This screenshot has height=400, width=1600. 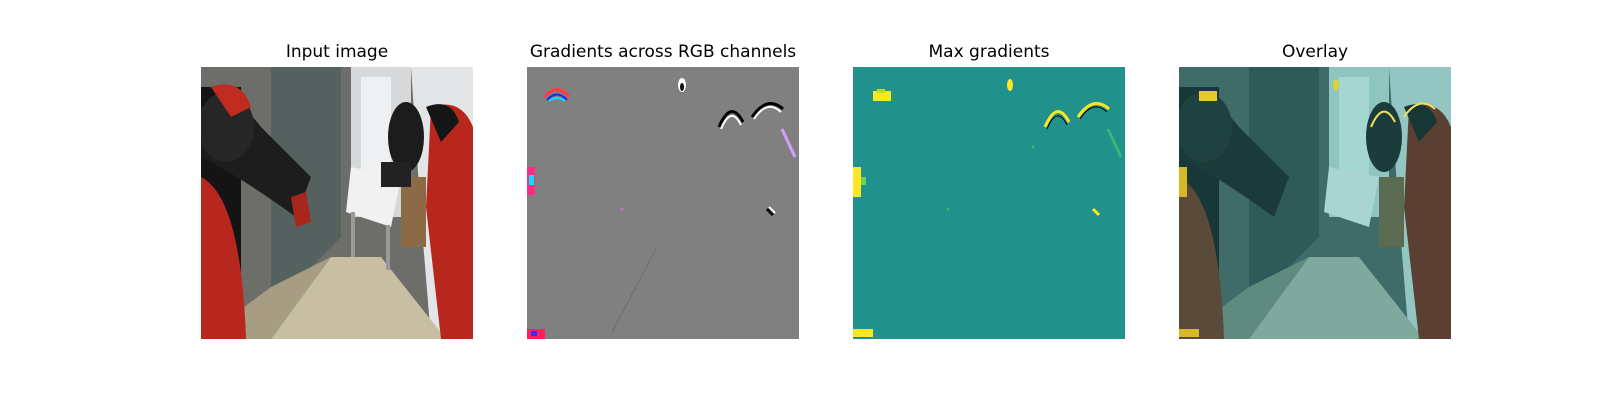 I want to click on rgb-gradients-map, so click(x=663, y=203).